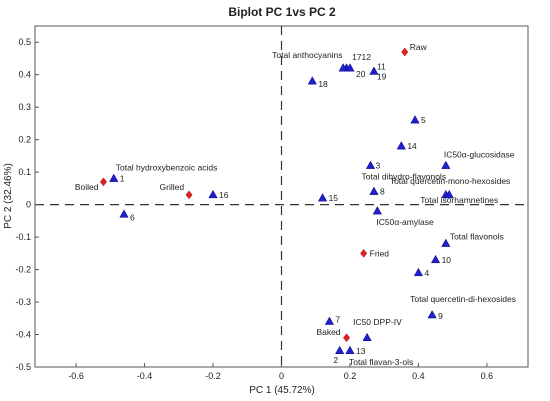 Image resolution: width=550 pixels, height=401 pixels. I want to click on y-tick-label: 0.1, so click(24, 172).